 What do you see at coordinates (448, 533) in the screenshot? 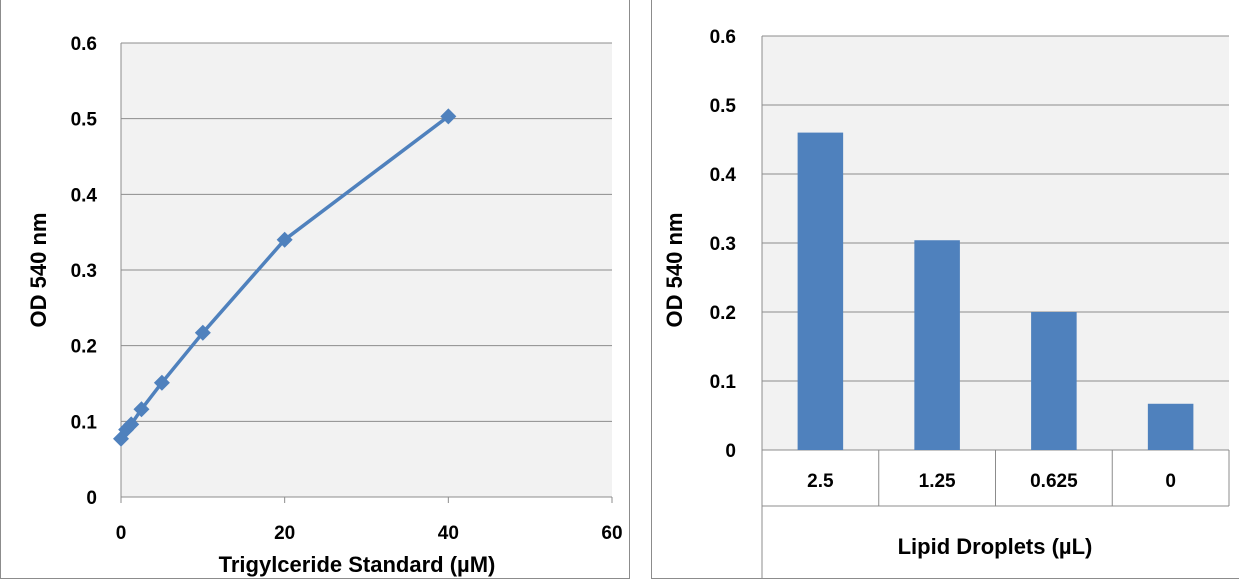
I see `x-tick-label: 40` at bounding box center [448, 533].